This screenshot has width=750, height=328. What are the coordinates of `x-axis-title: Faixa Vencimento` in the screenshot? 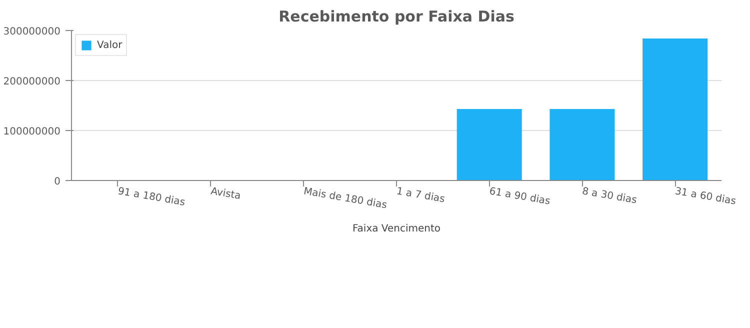 It's located at (396, 229).